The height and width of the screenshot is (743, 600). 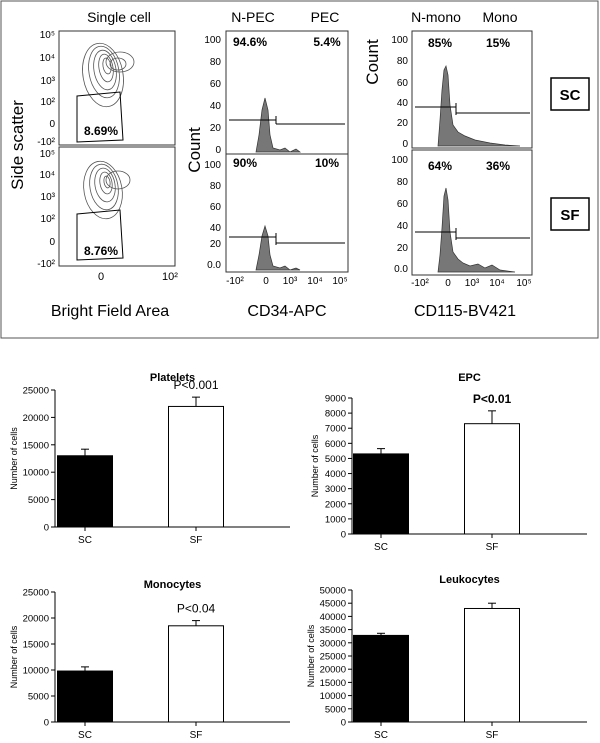 I want to click on p3-sf-ytick: 60, so click(x=403, y=204).